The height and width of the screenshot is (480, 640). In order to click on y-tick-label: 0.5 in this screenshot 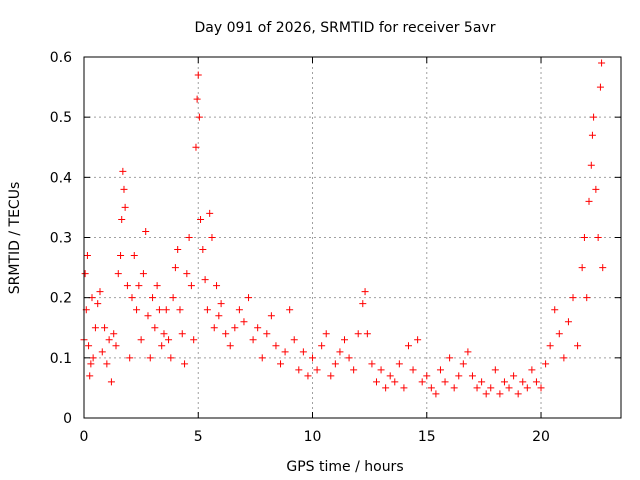, I will do `click(61, 118)`.